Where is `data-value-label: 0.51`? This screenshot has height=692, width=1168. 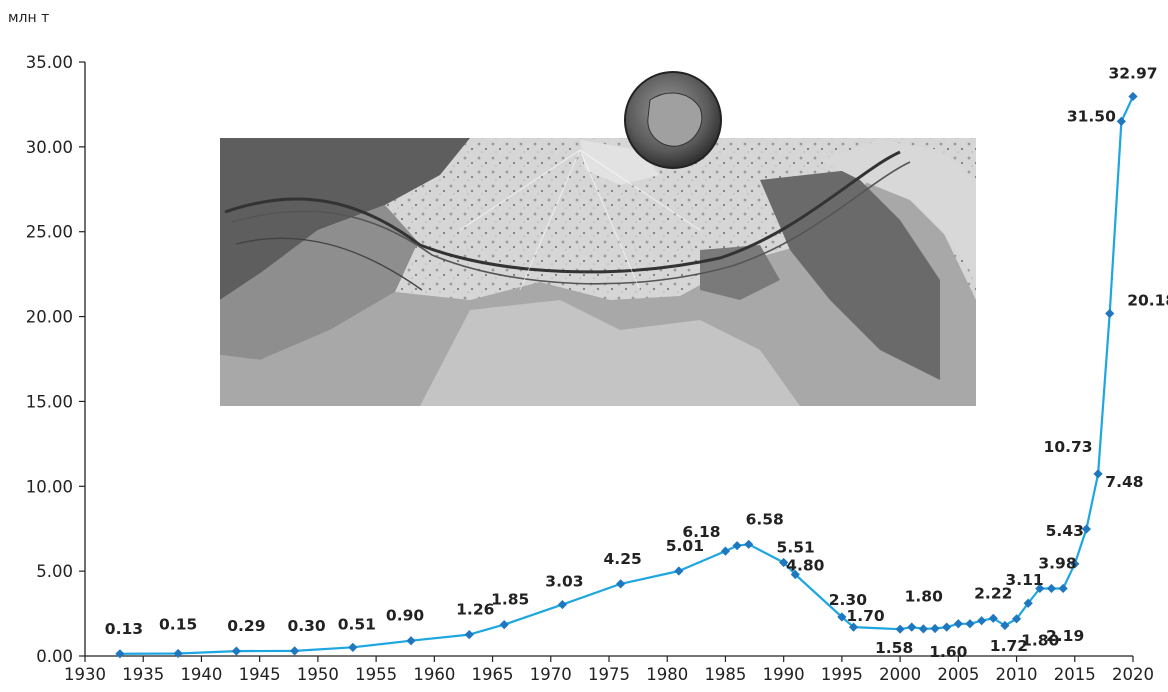
data-value-label: 0.51 is located at coordinates (357, 624).